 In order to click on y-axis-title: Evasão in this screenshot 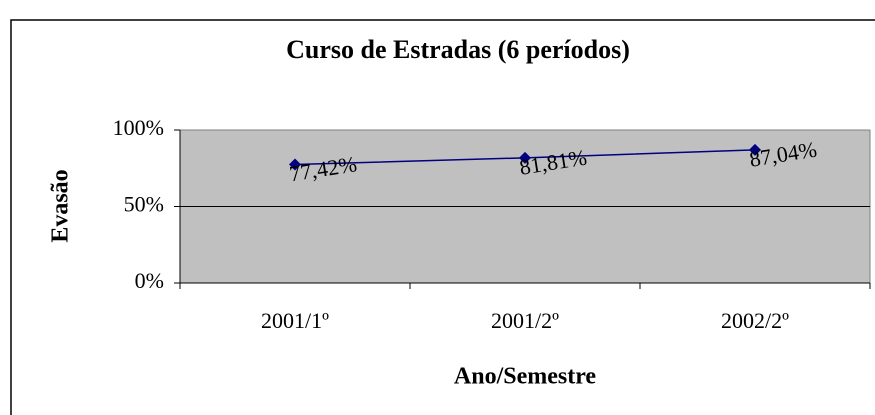, I will do `click(61, 205)`.